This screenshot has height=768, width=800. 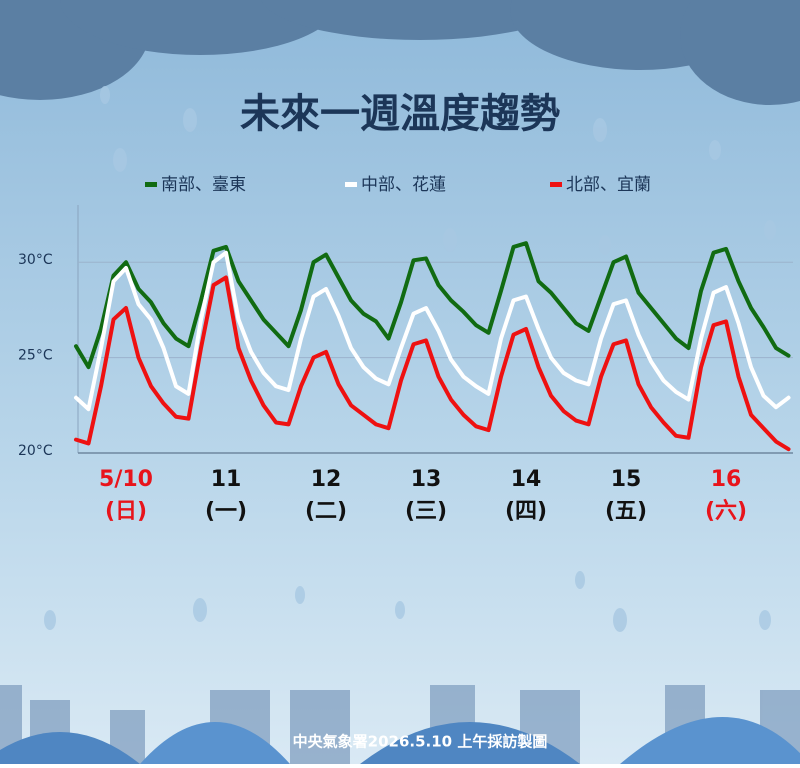 I want to click on umbrellas, so click(x=400, y=740).